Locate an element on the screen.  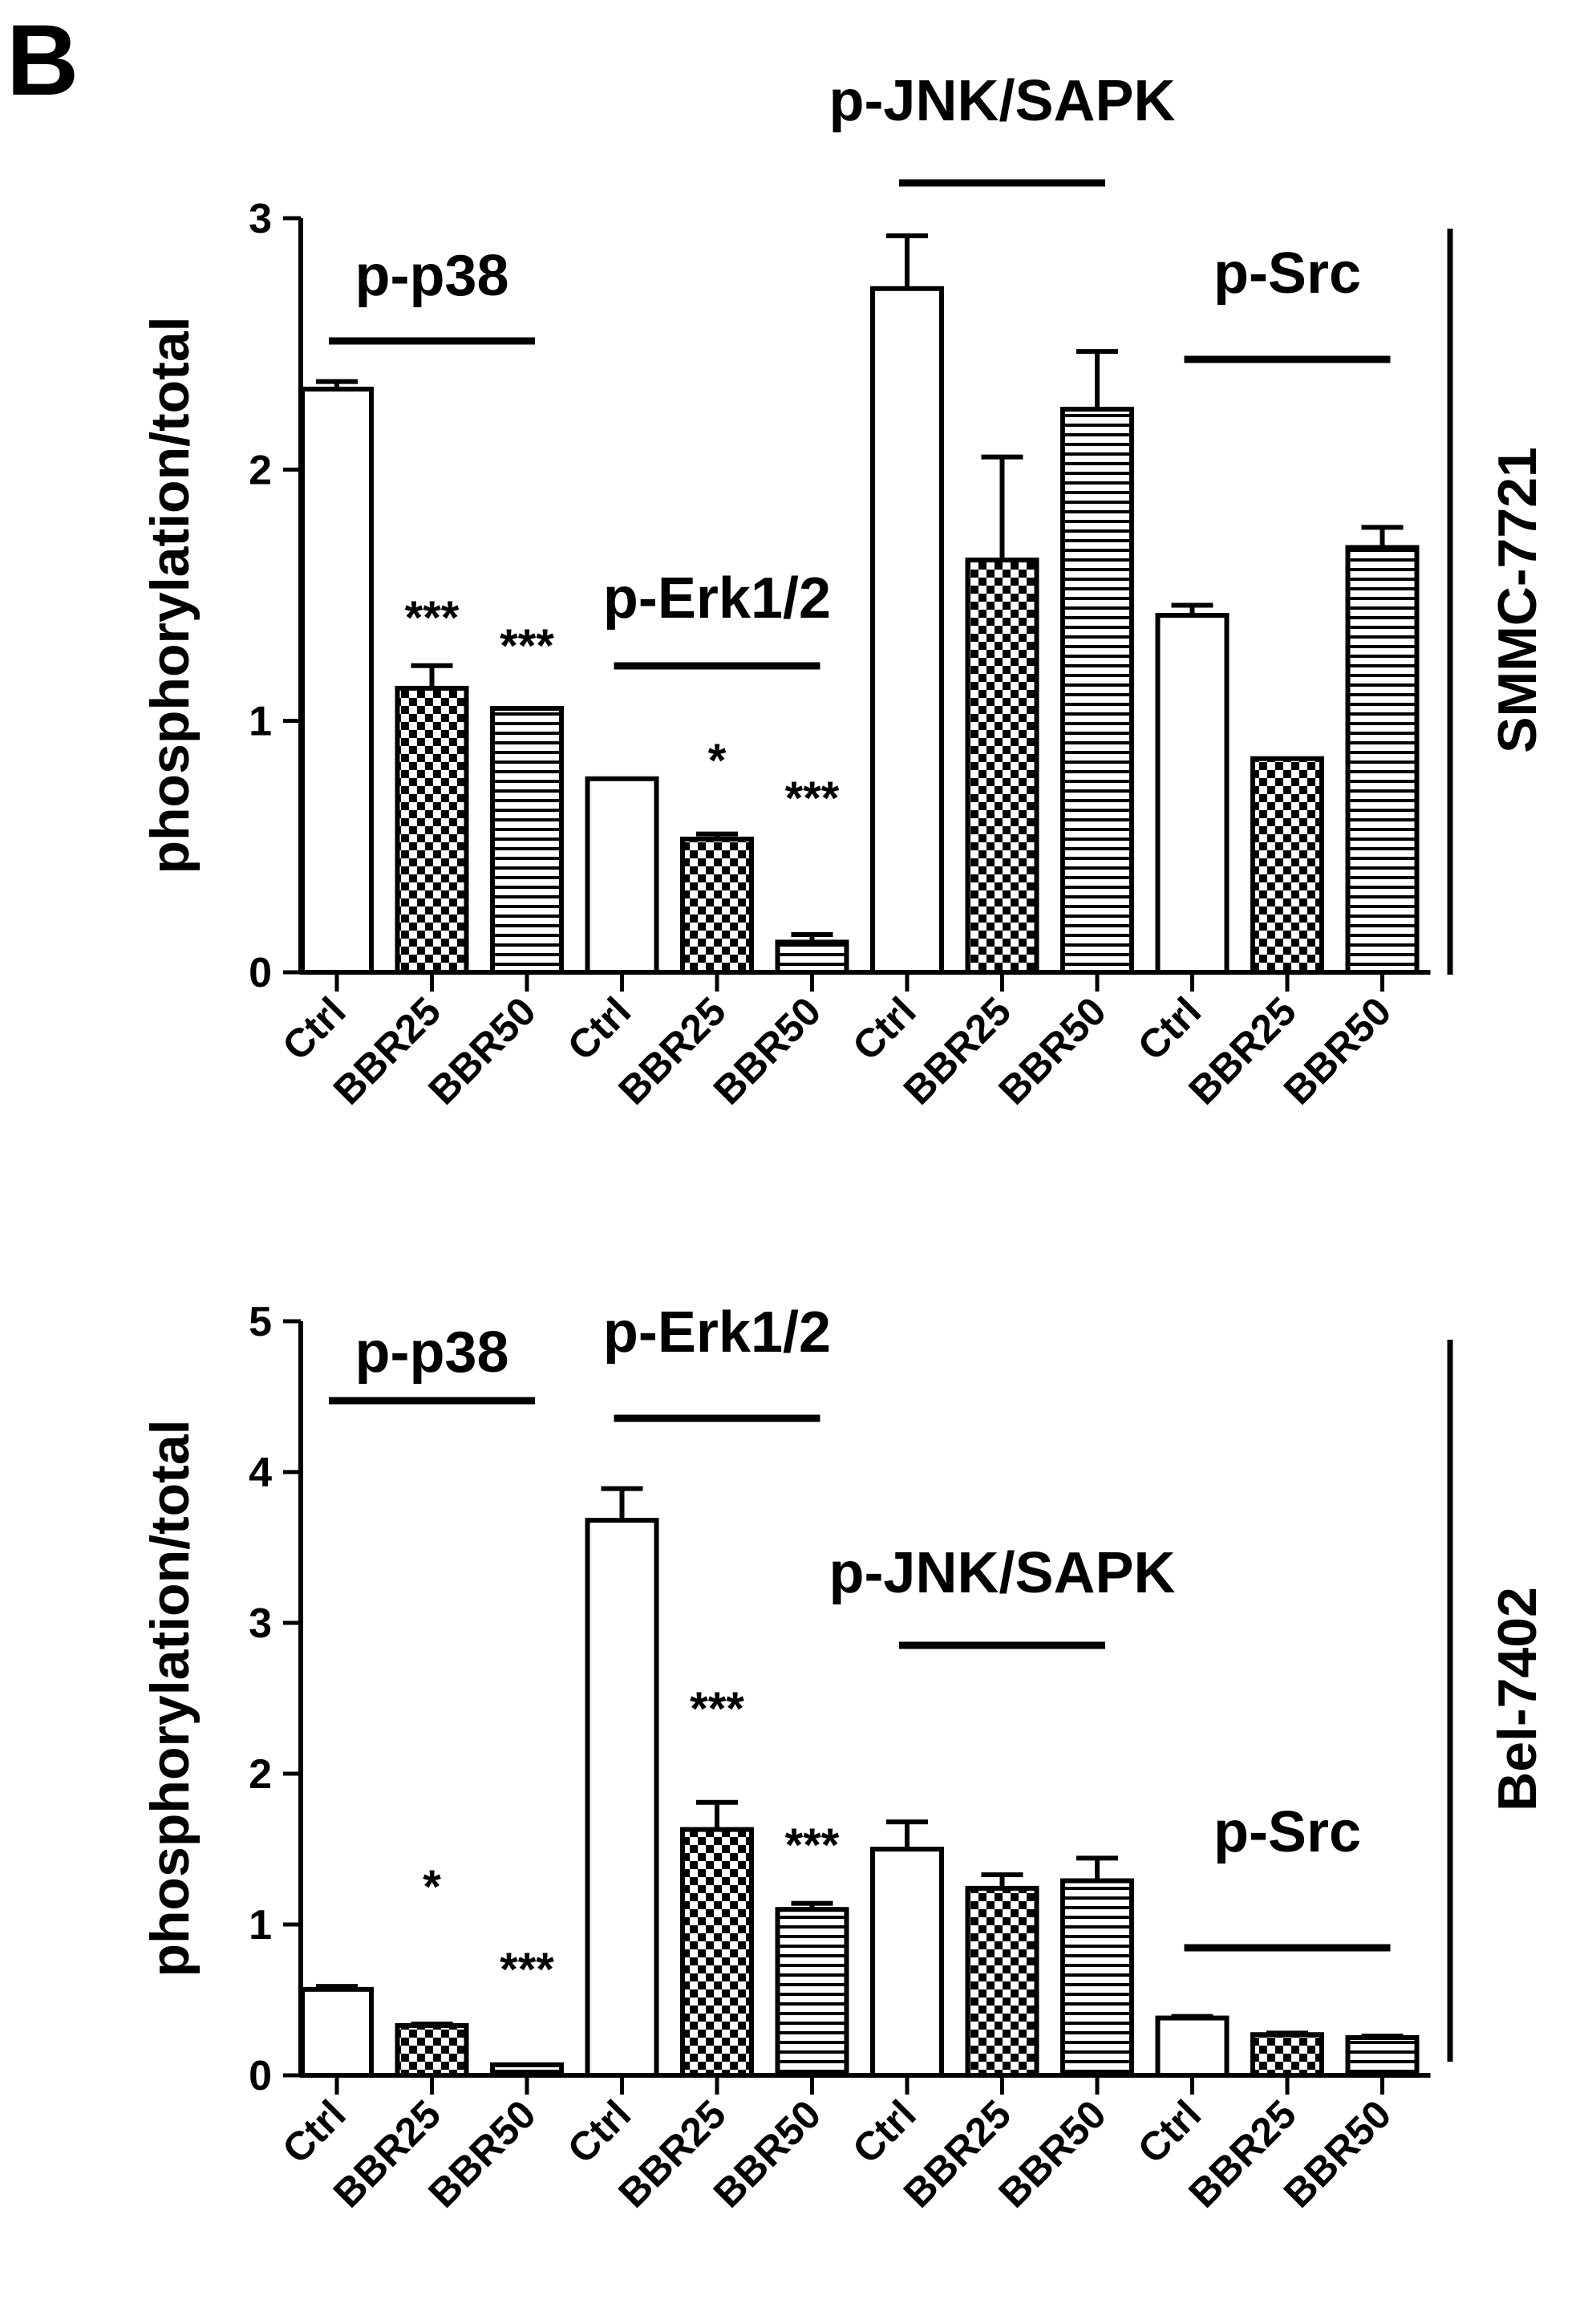
y-tick-label: 5 is located at coordinates (260, 1322).